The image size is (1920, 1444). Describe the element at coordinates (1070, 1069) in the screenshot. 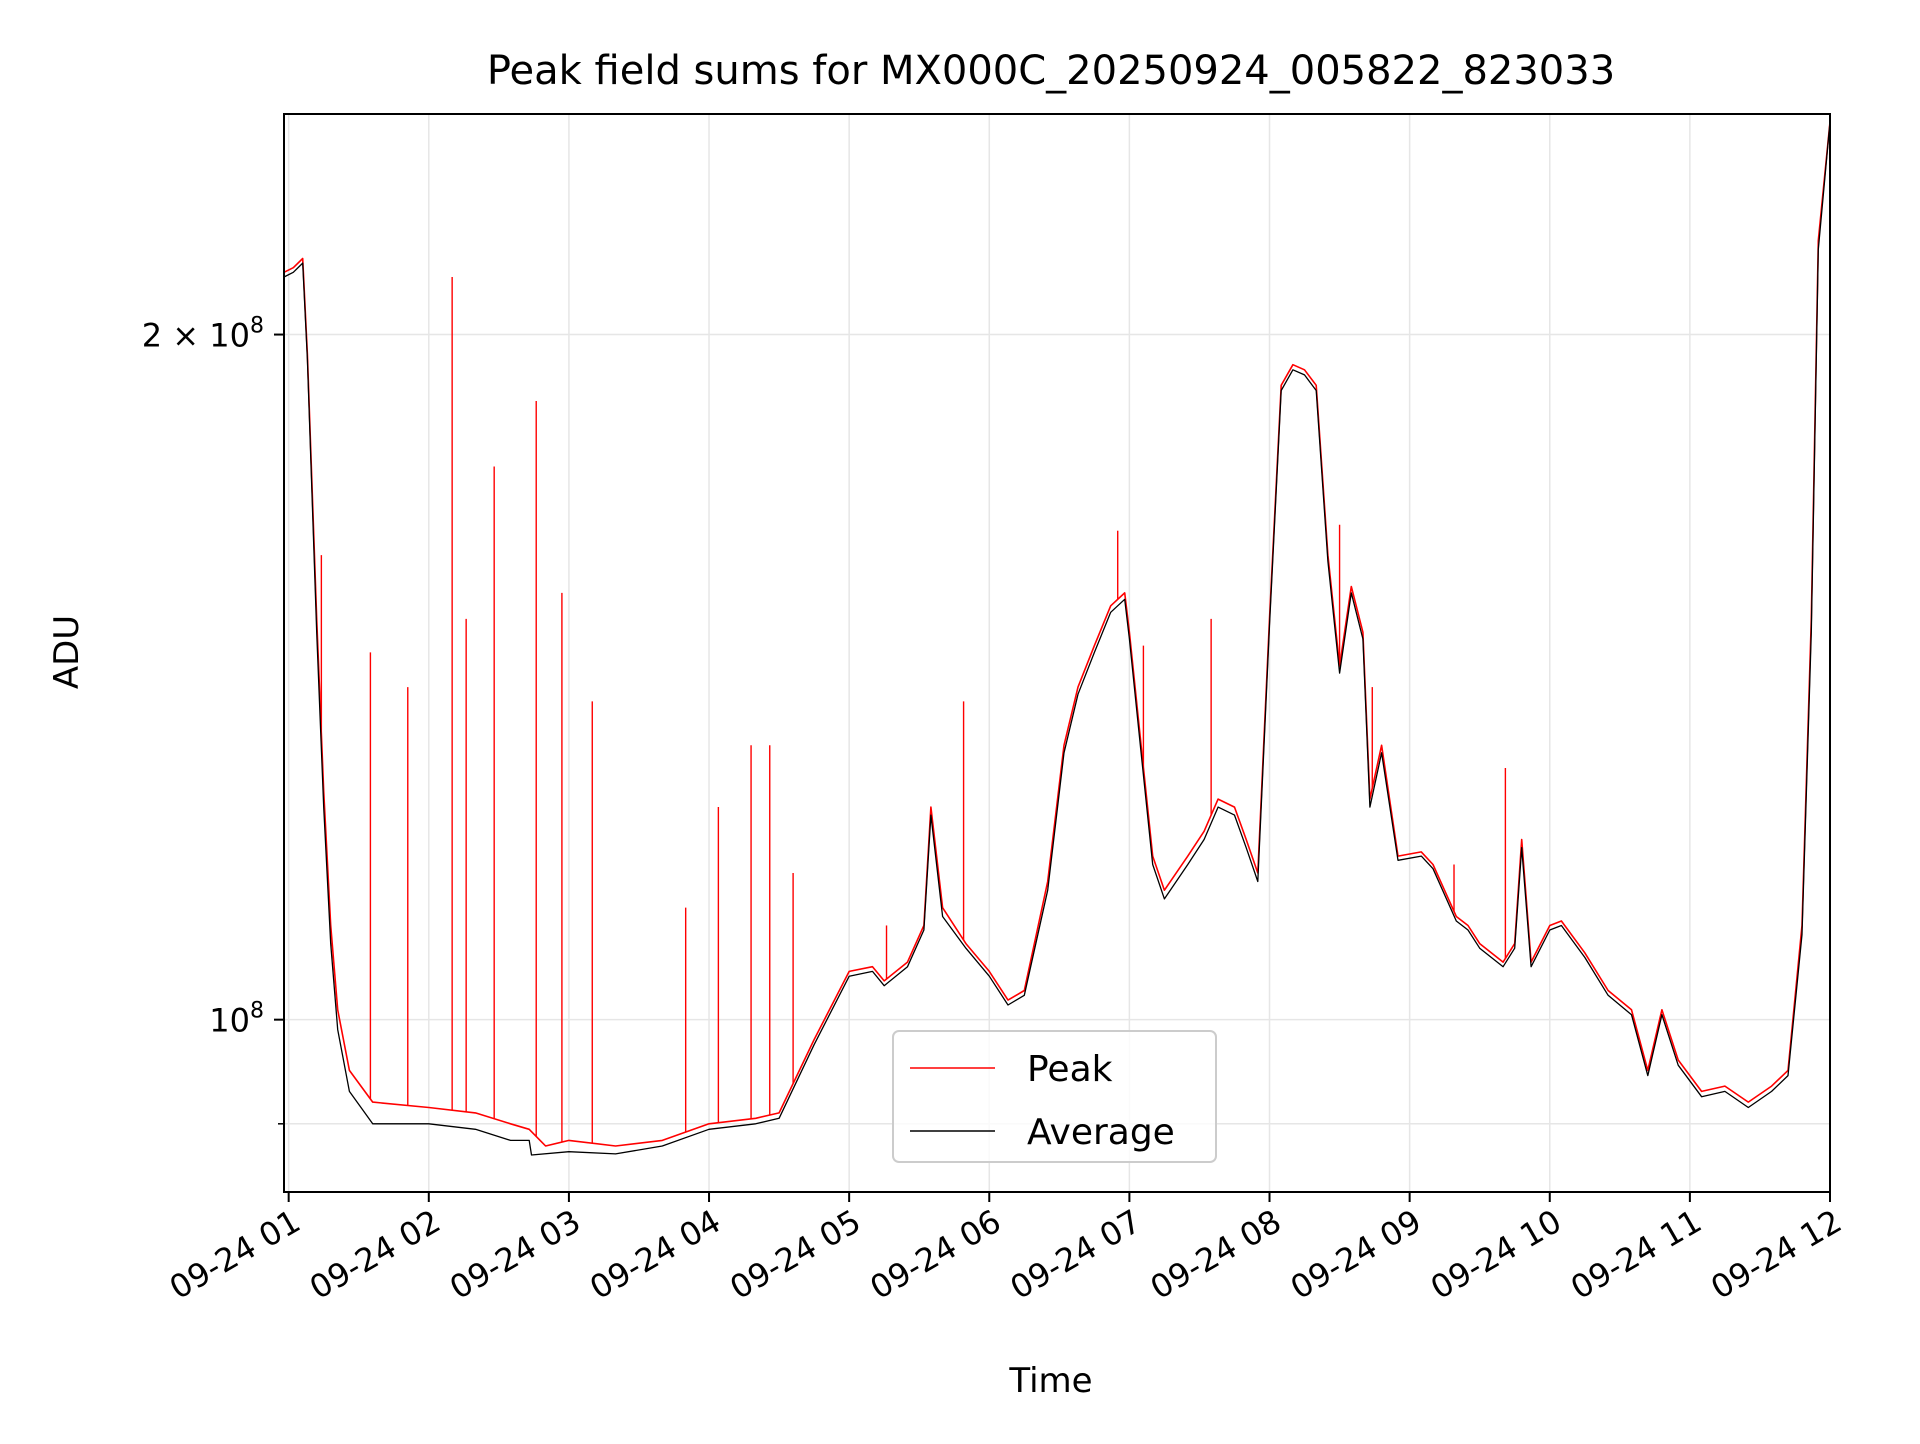

I see `legend-peak-label: Peak` at that location.